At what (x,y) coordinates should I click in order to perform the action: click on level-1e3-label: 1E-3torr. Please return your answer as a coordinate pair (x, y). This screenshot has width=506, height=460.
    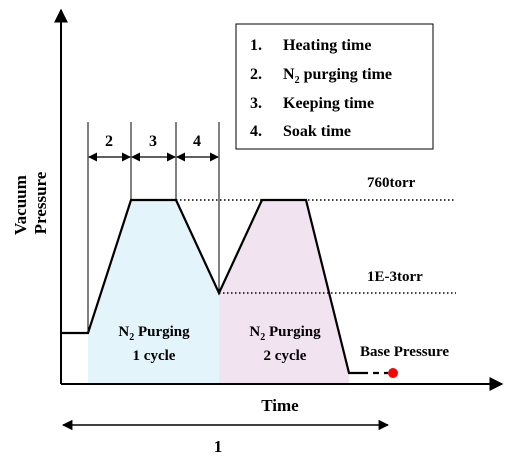
    Looking at the image, I should click on (395, 277).